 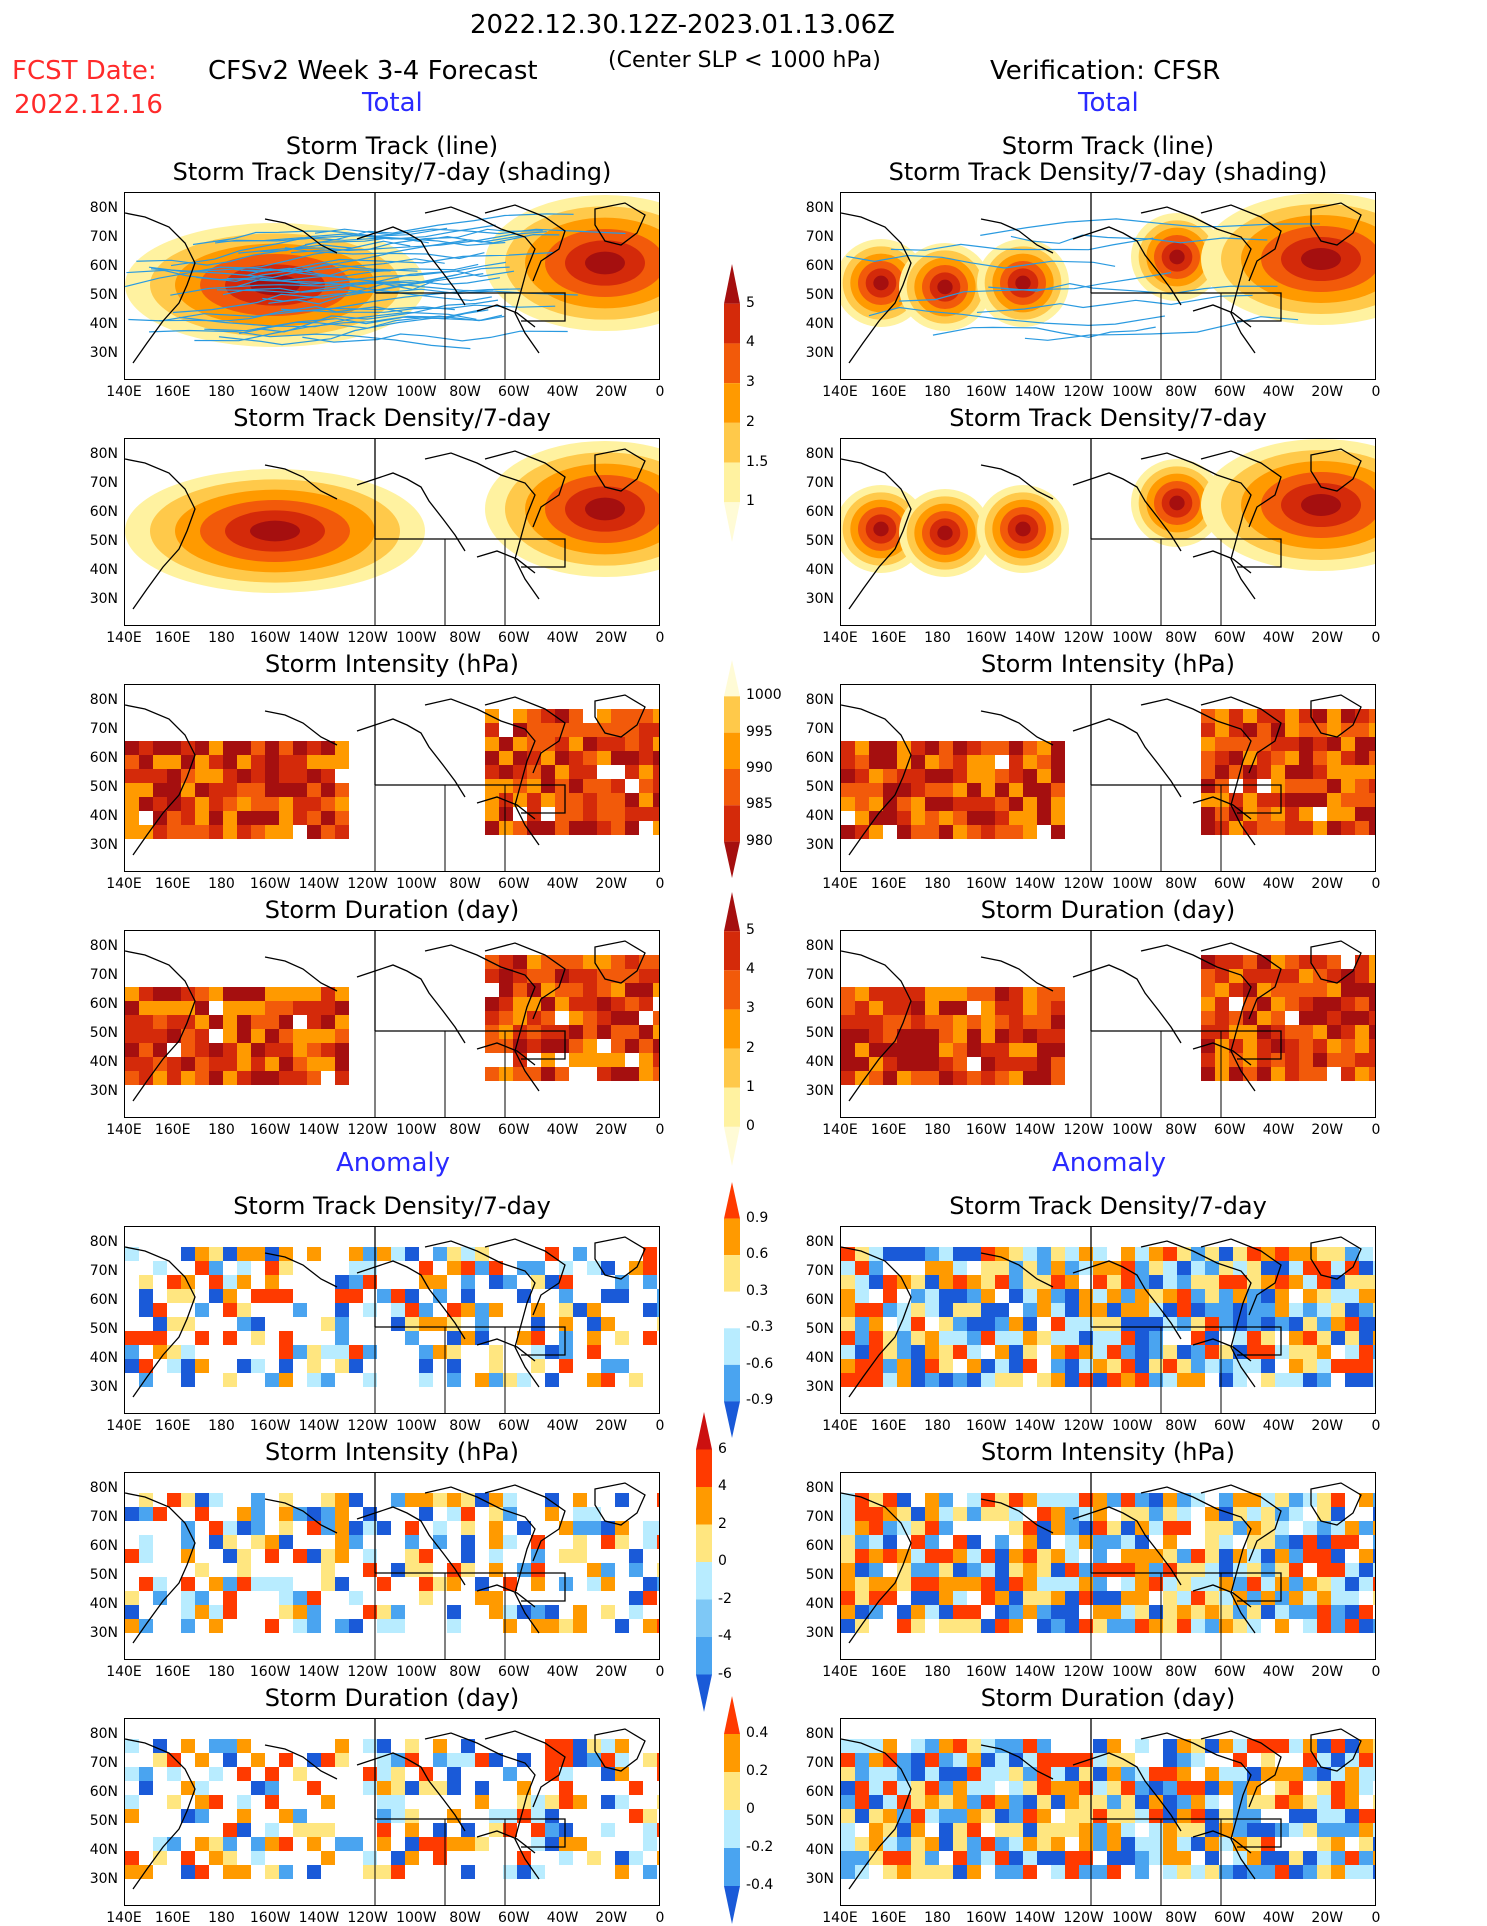 What do you see at coordinates (1108, 1698) in the screenshot?
I see `title-duration-anom-right: Storm Duration (day)` at bounding box center [1108, 1698].